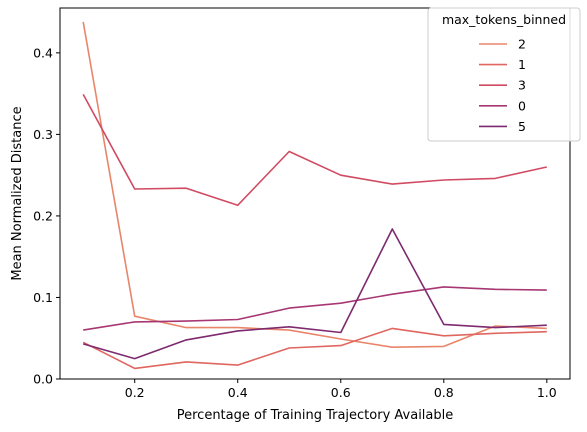 The width and height of the screenshot is (587, 432). Describe the element at coordinates (522, 85) in the screenshot. I see `legend-label-3: 3` at that location.